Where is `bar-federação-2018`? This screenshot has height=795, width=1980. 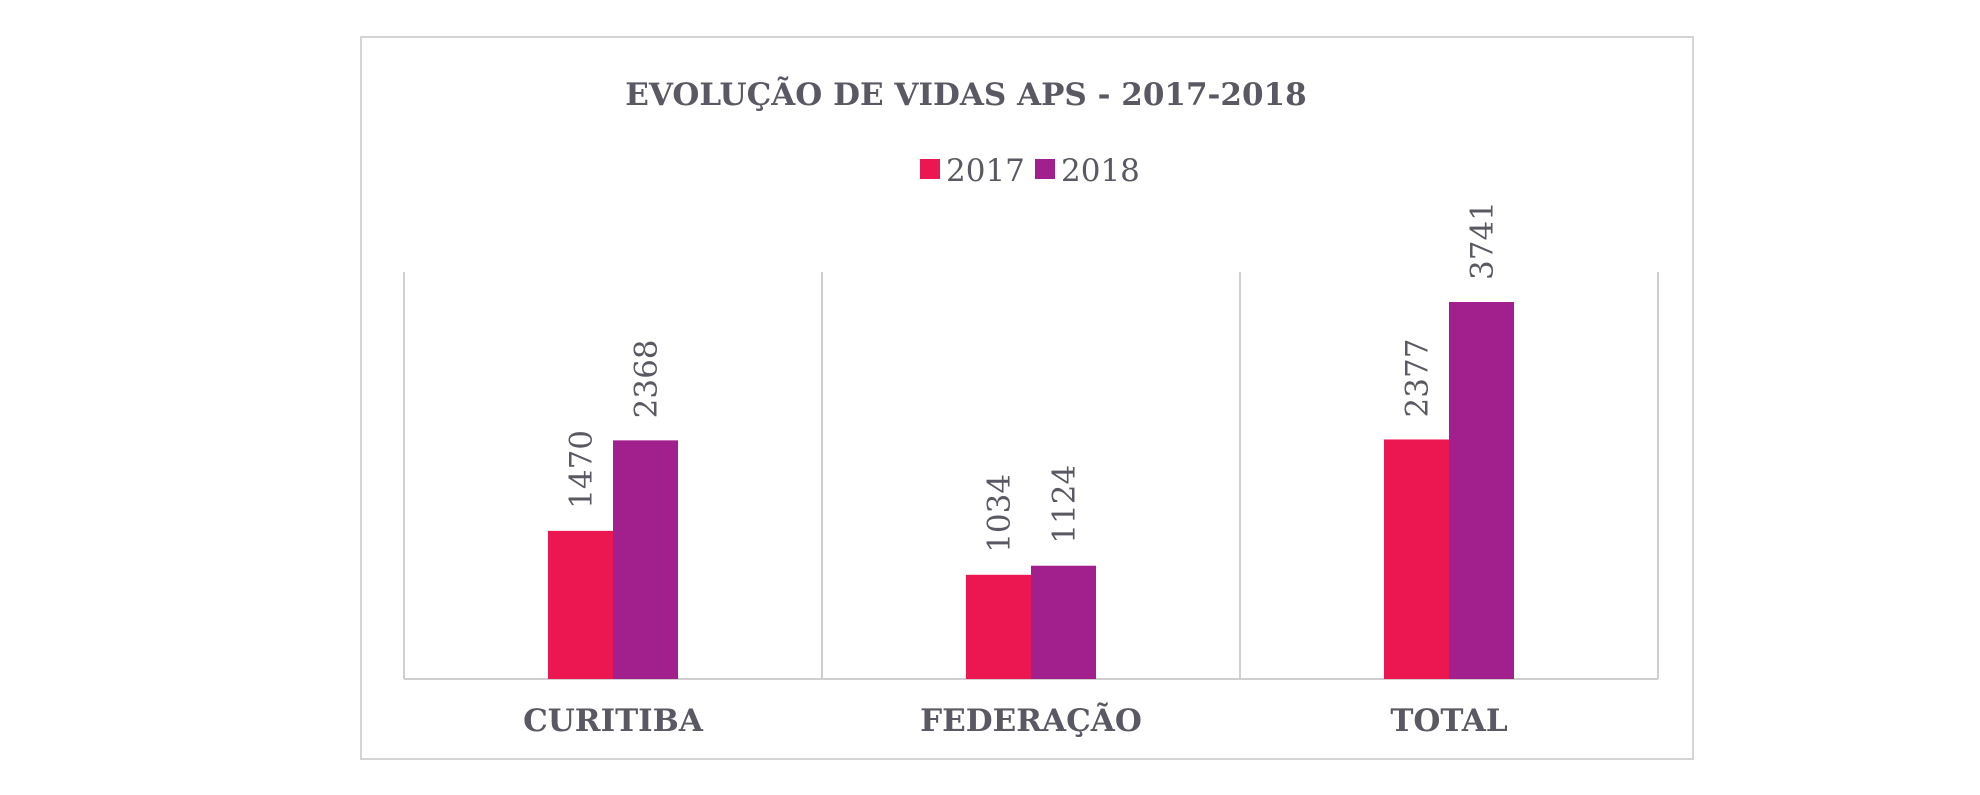 bar-federação-2018 is located at coordinates (1063, 622).